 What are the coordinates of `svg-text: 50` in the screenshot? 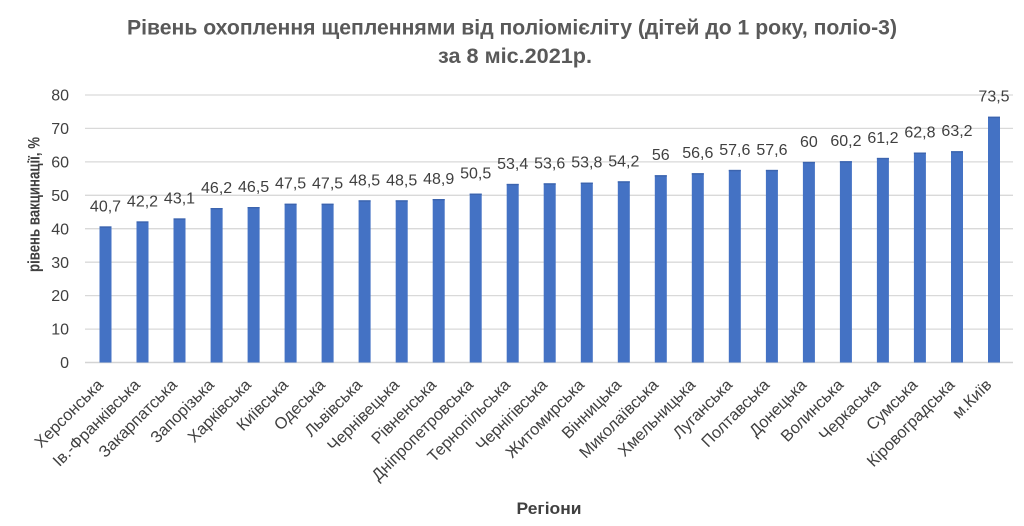 It's located at (60, 196).